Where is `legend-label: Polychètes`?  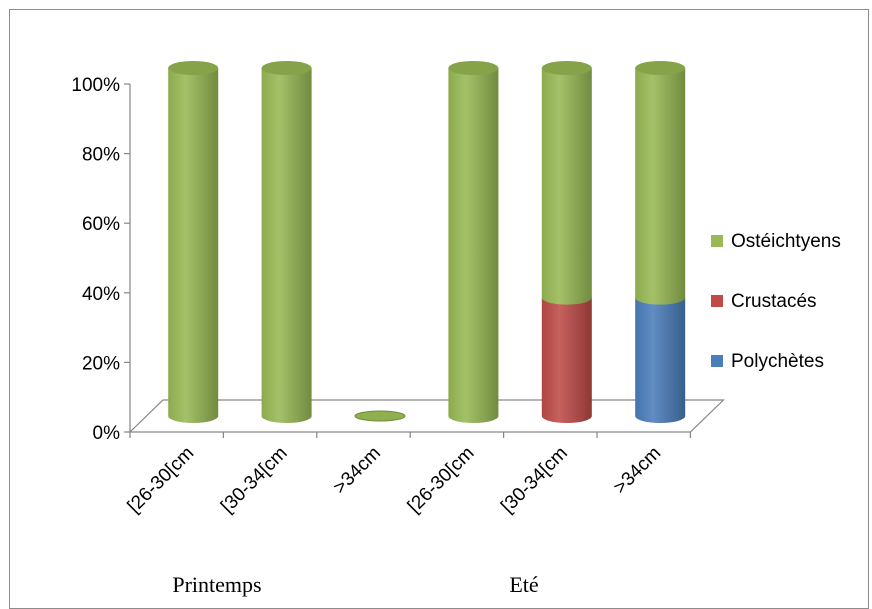
legend-label: Polychètes is located at coordinates (777, 361).